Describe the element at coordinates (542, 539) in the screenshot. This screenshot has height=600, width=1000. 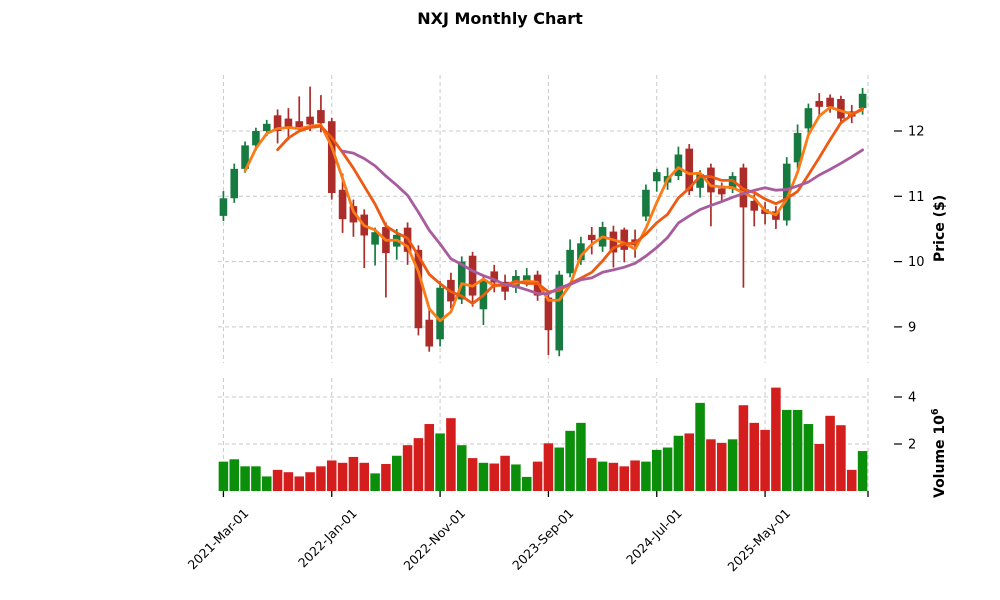
I see `x-tick-label: 2023-Sep-01` at that location.